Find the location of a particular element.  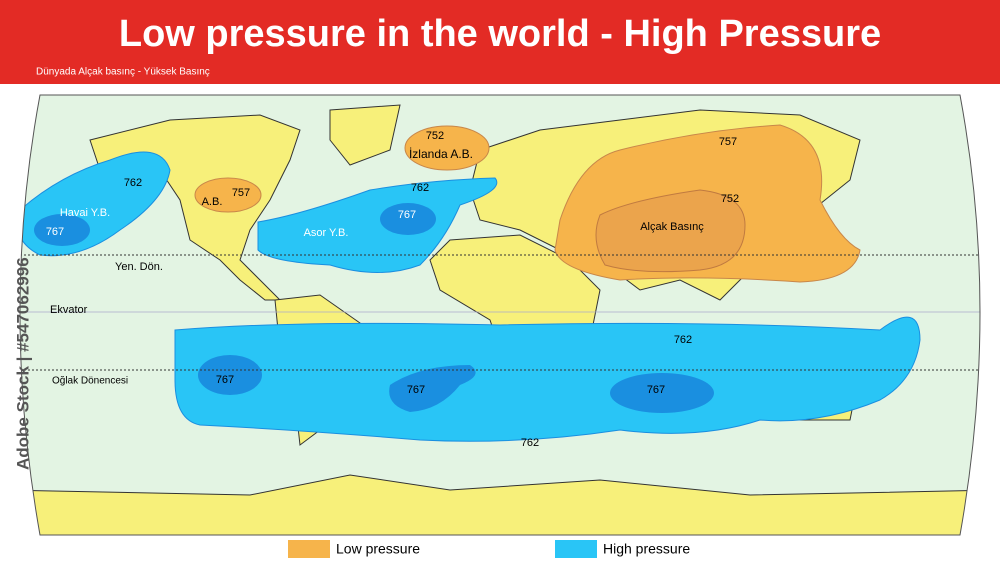

legend-label: High pressure is located at coordinates (646, 549).